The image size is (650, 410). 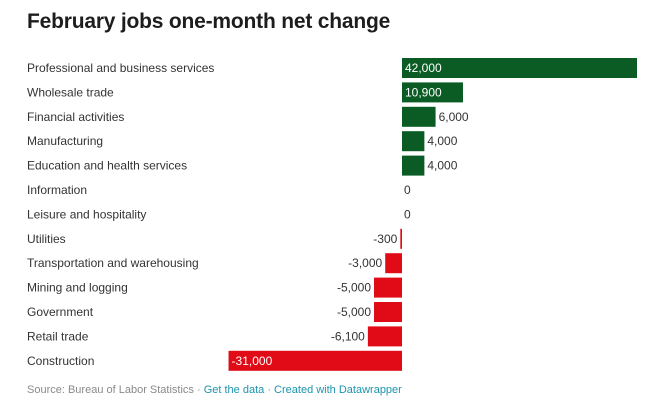 I want to click on value-label: 6,000, so click(x=454, y=117).